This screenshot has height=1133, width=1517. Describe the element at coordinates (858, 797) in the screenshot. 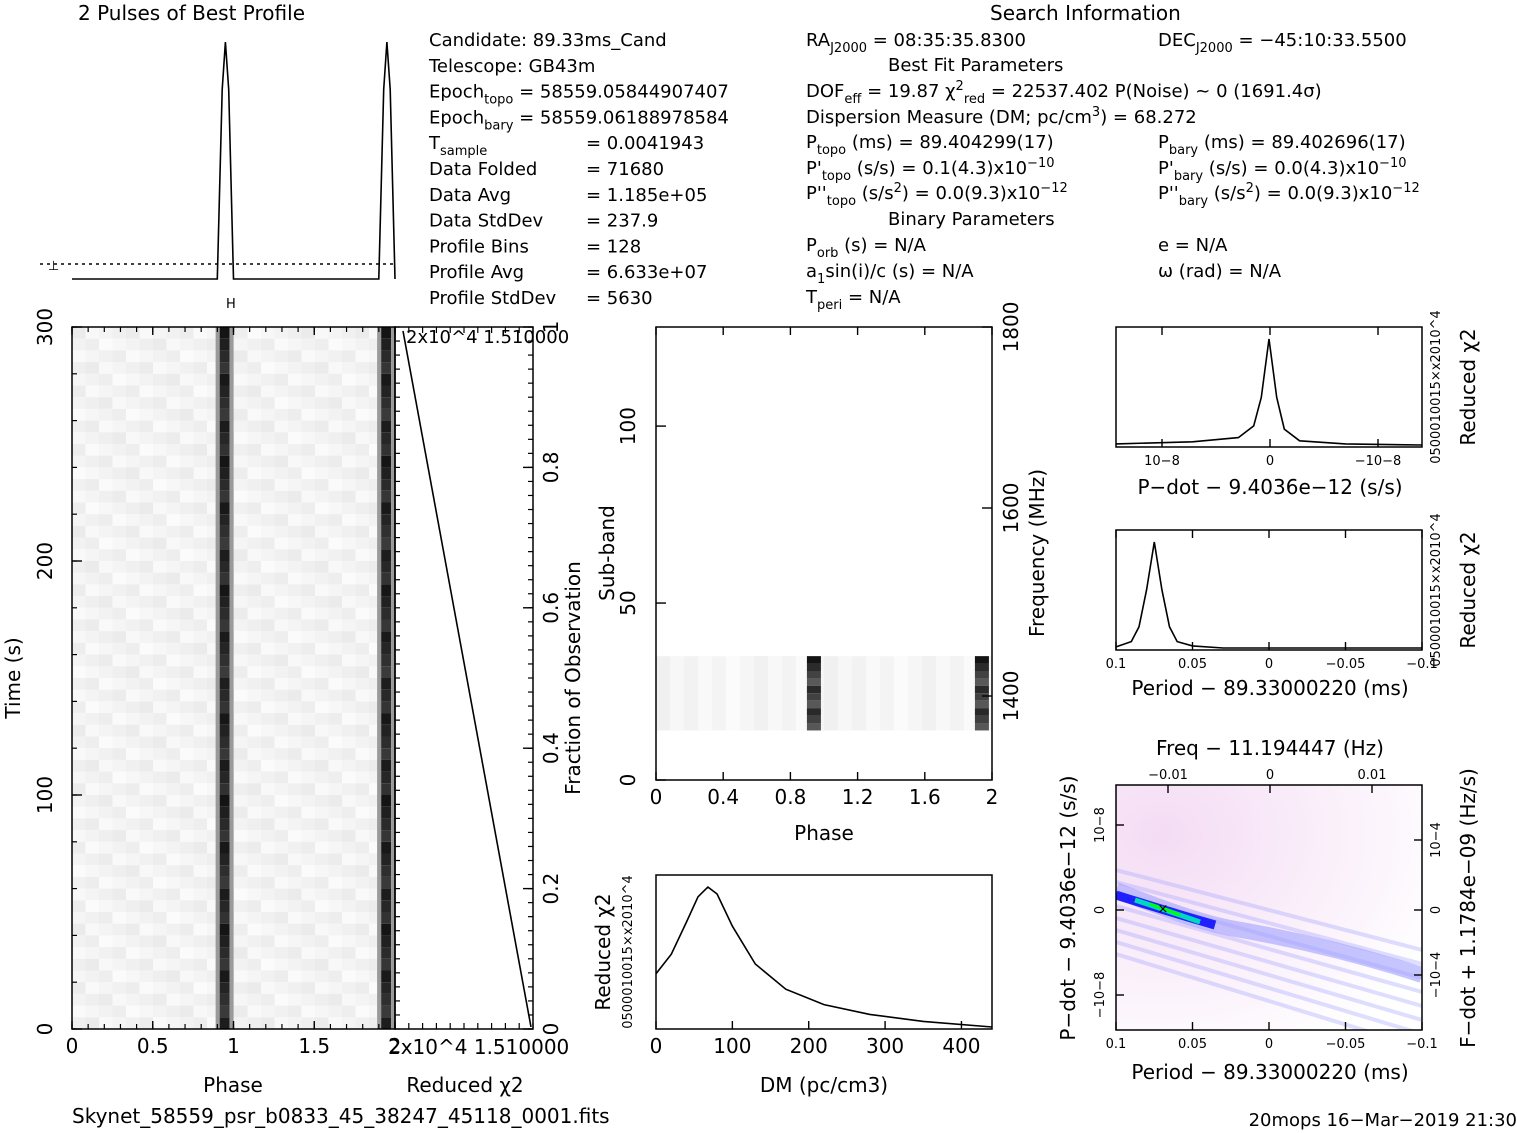

I see `x-tick-label: 1.2` at that location.